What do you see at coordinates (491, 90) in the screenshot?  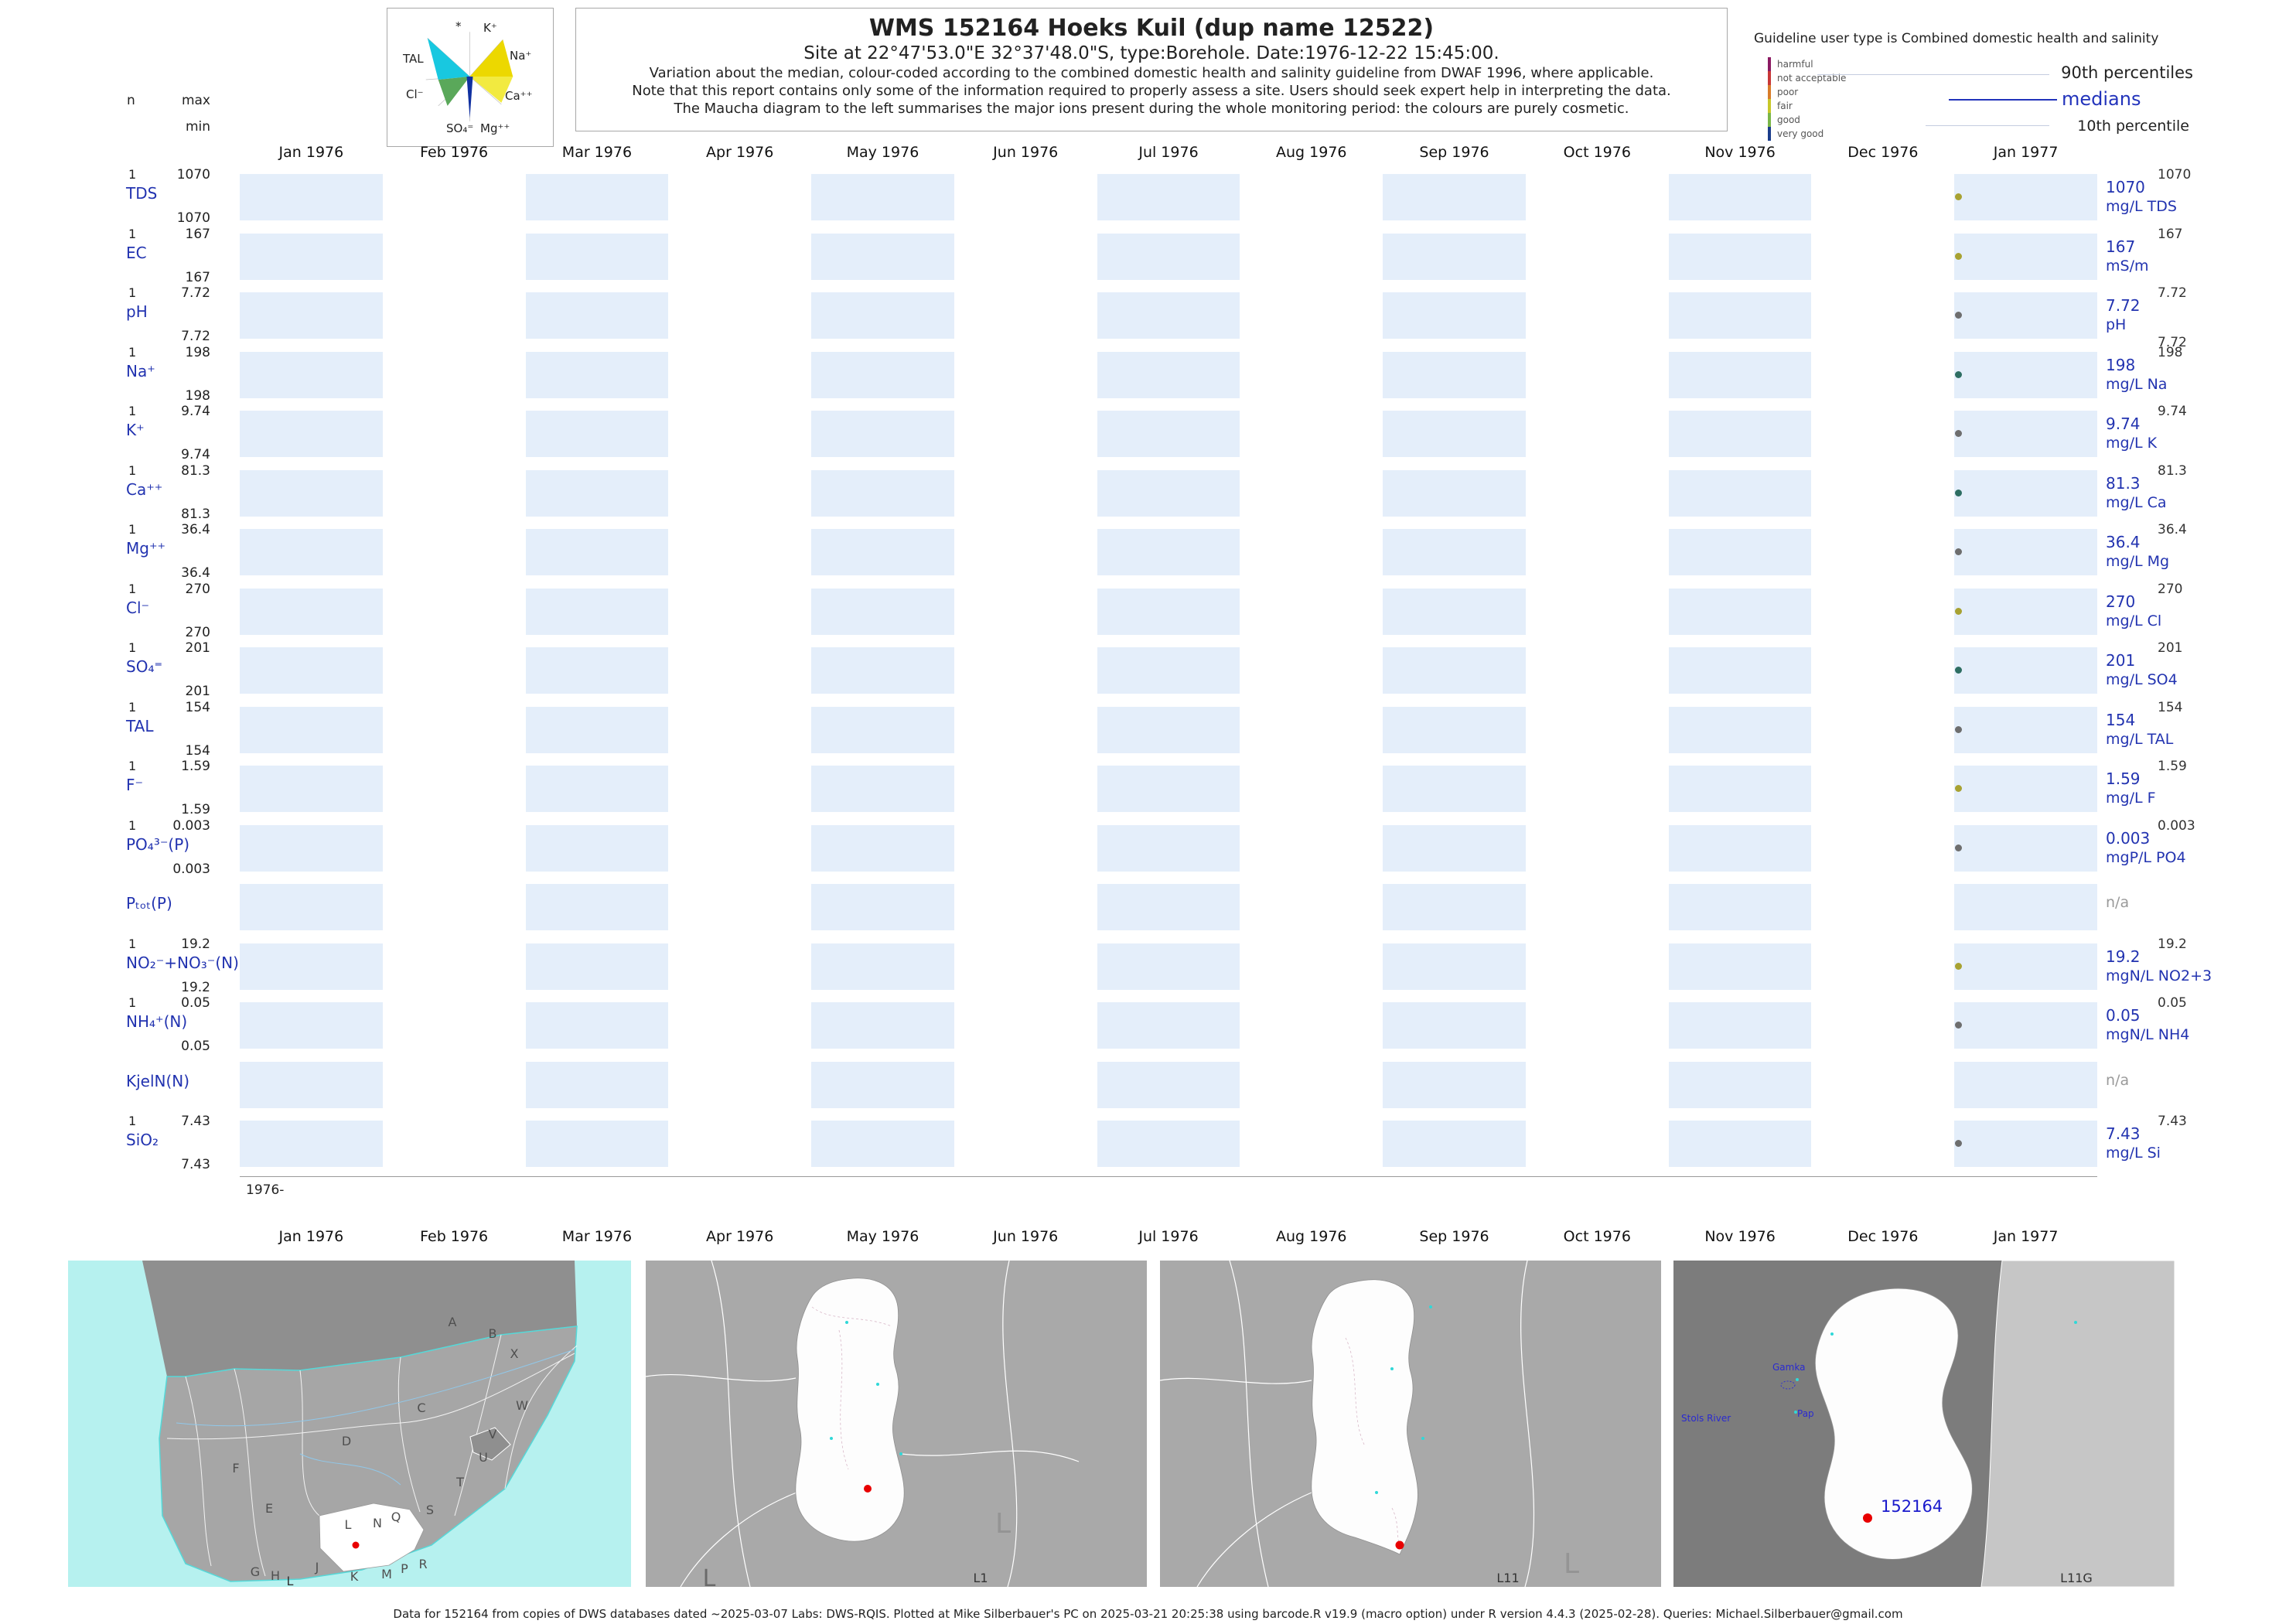 I see `maucha-wedge-yellow2` at bounding box center [491, 90].